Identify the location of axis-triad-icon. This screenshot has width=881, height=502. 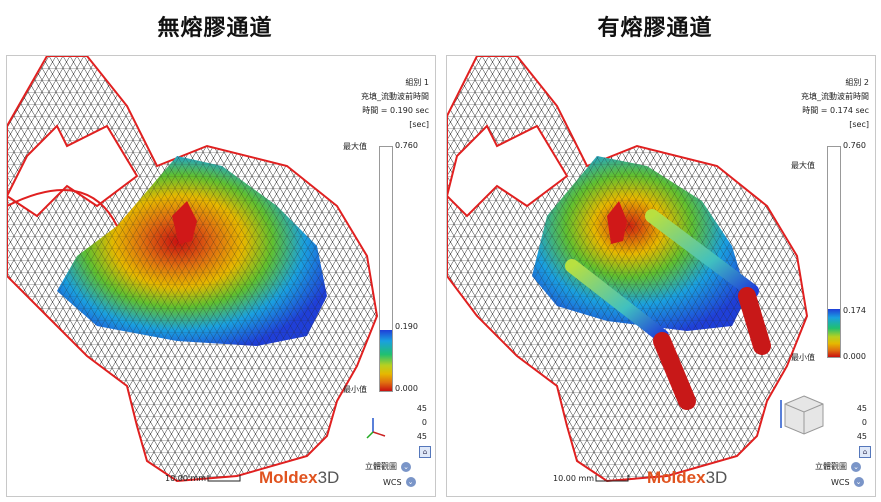
(376, 428).